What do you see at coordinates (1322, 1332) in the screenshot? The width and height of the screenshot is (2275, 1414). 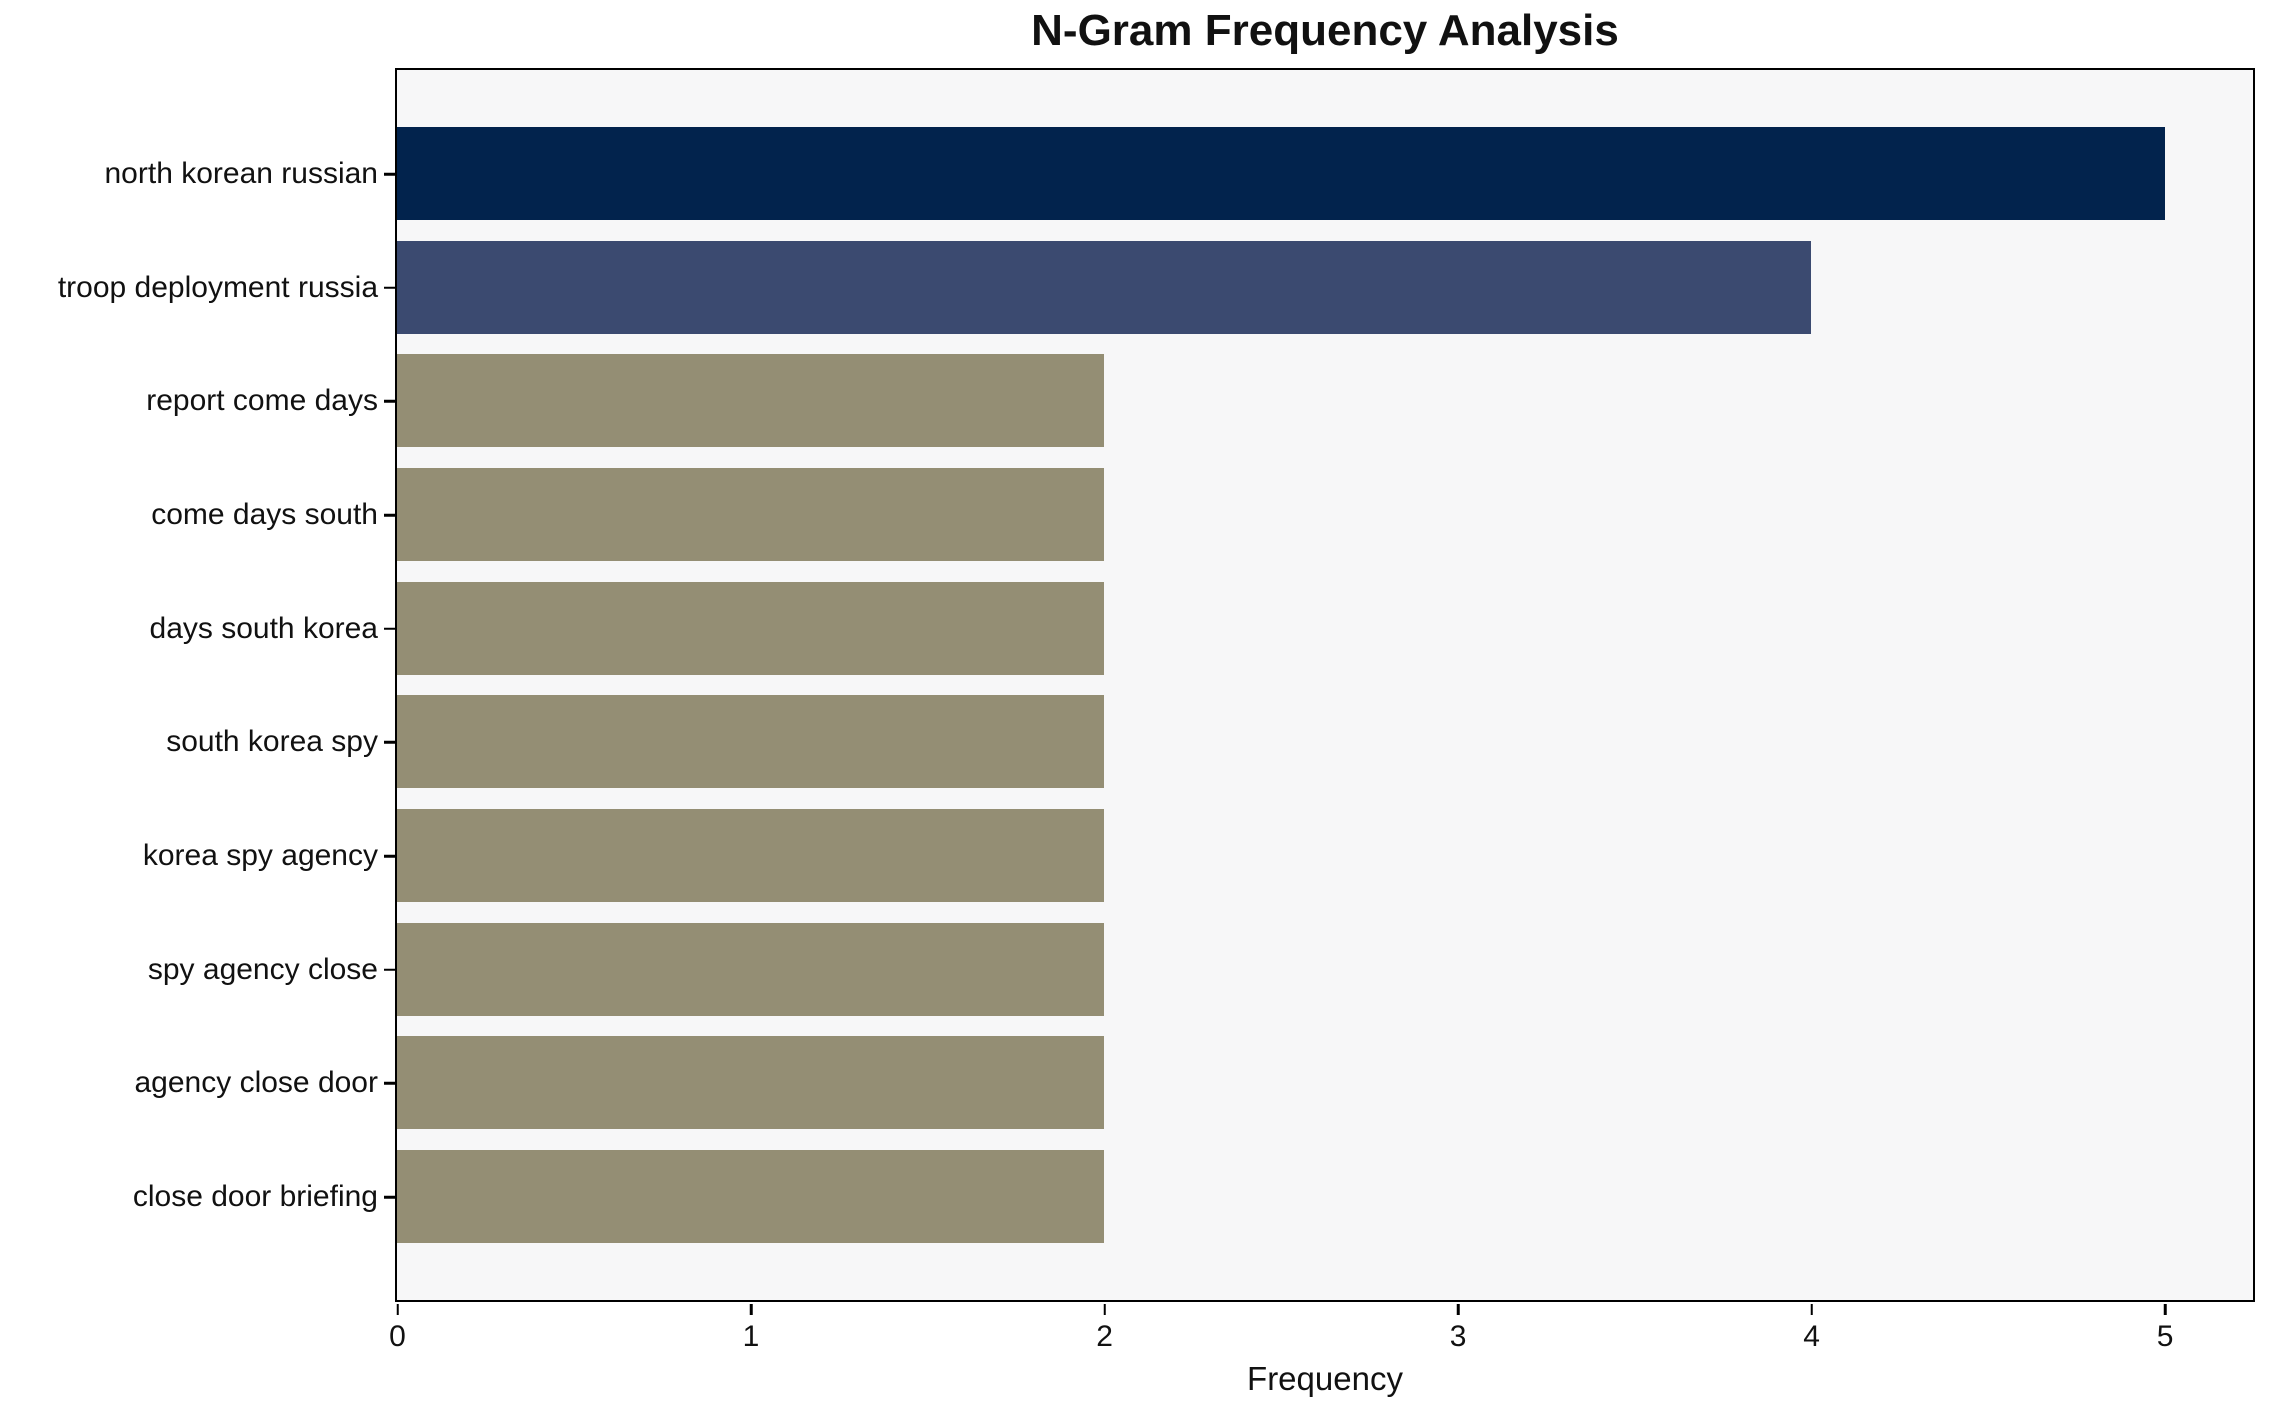 I see `x-axis: 0 1 2 3 4 5` at bounding box center [1322, 1332].